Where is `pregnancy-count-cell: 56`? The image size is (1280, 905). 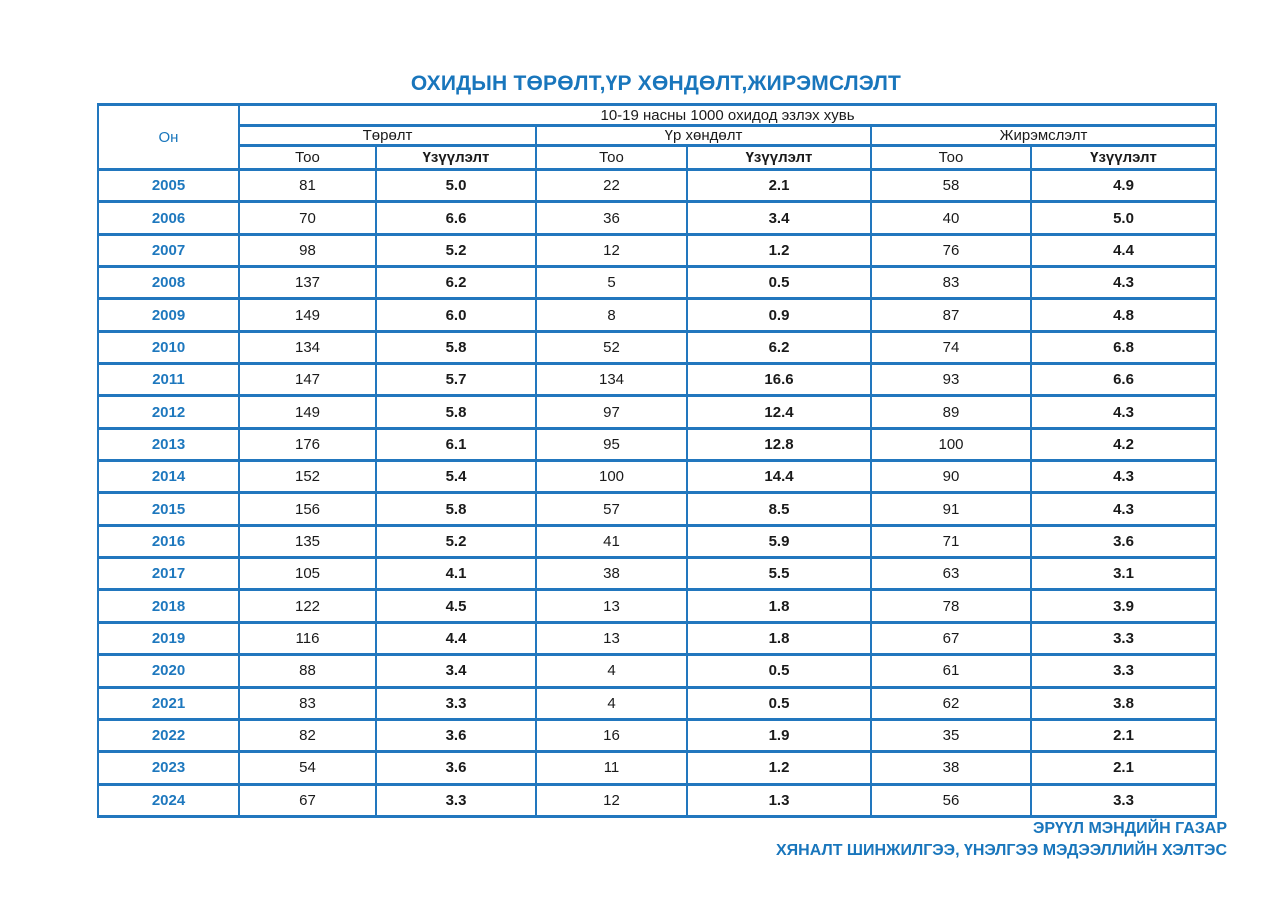 pregnancy-count-cell: 56 is located at coordinates (951, 800).